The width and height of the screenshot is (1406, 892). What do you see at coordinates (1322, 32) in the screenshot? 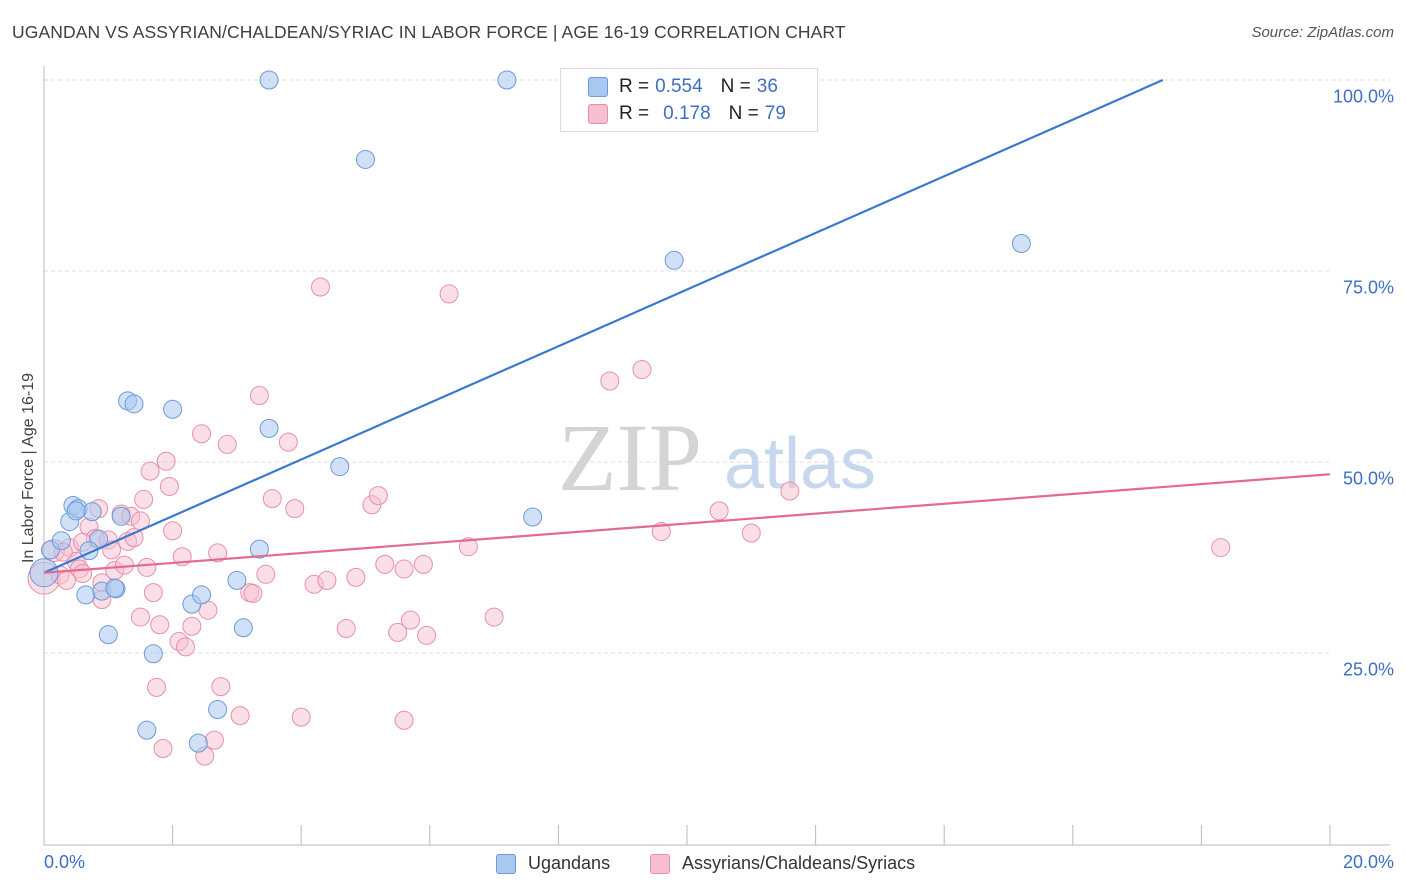
I see `source-label: Source: ZipAtlas.com` at bounding box center [1322, 32].